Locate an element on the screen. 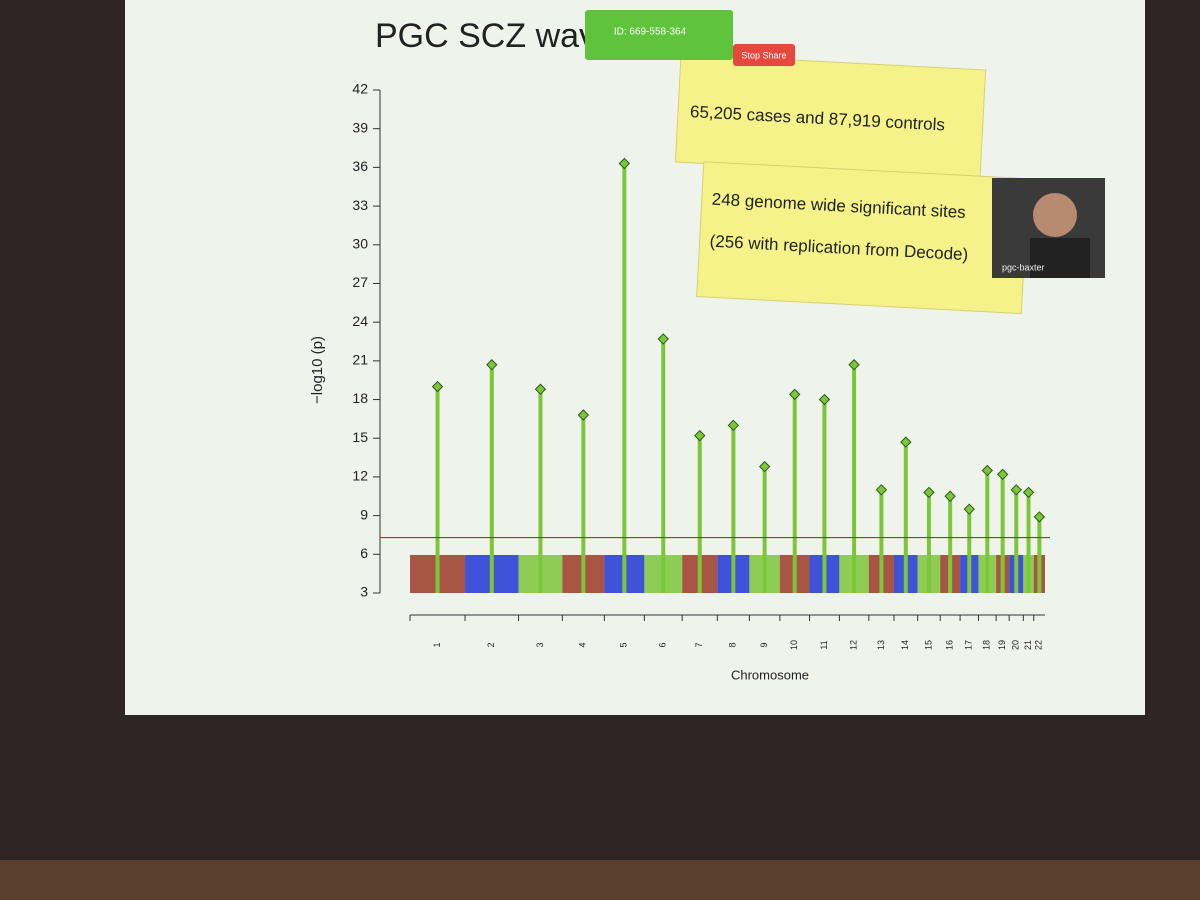  y-tick-label: 18 is located at coordinates (360, 398).